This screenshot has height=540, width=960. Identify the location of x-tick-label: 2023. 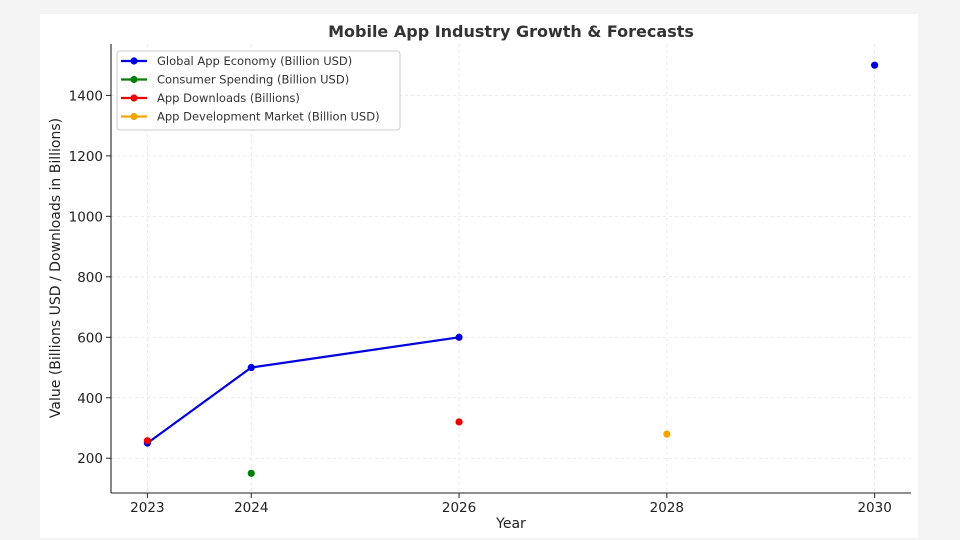
(147, 508).